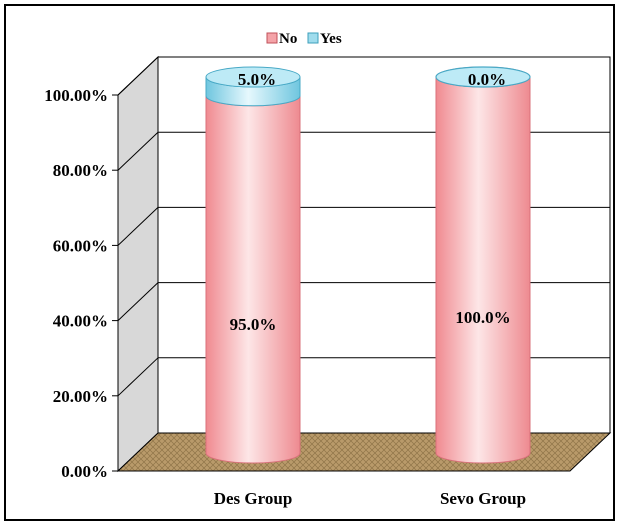 The height and width of the screenshot is (527, 621). I want to click on legend-swatch-yes, so click(313, 38).